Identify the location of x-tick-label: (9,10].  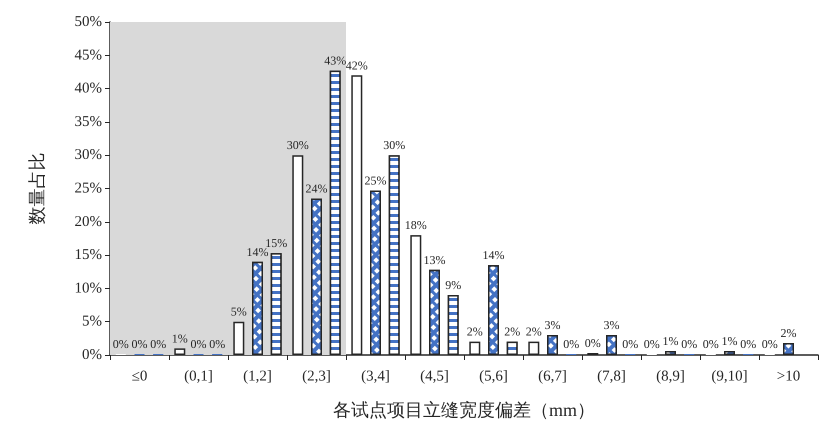
(729, 376).